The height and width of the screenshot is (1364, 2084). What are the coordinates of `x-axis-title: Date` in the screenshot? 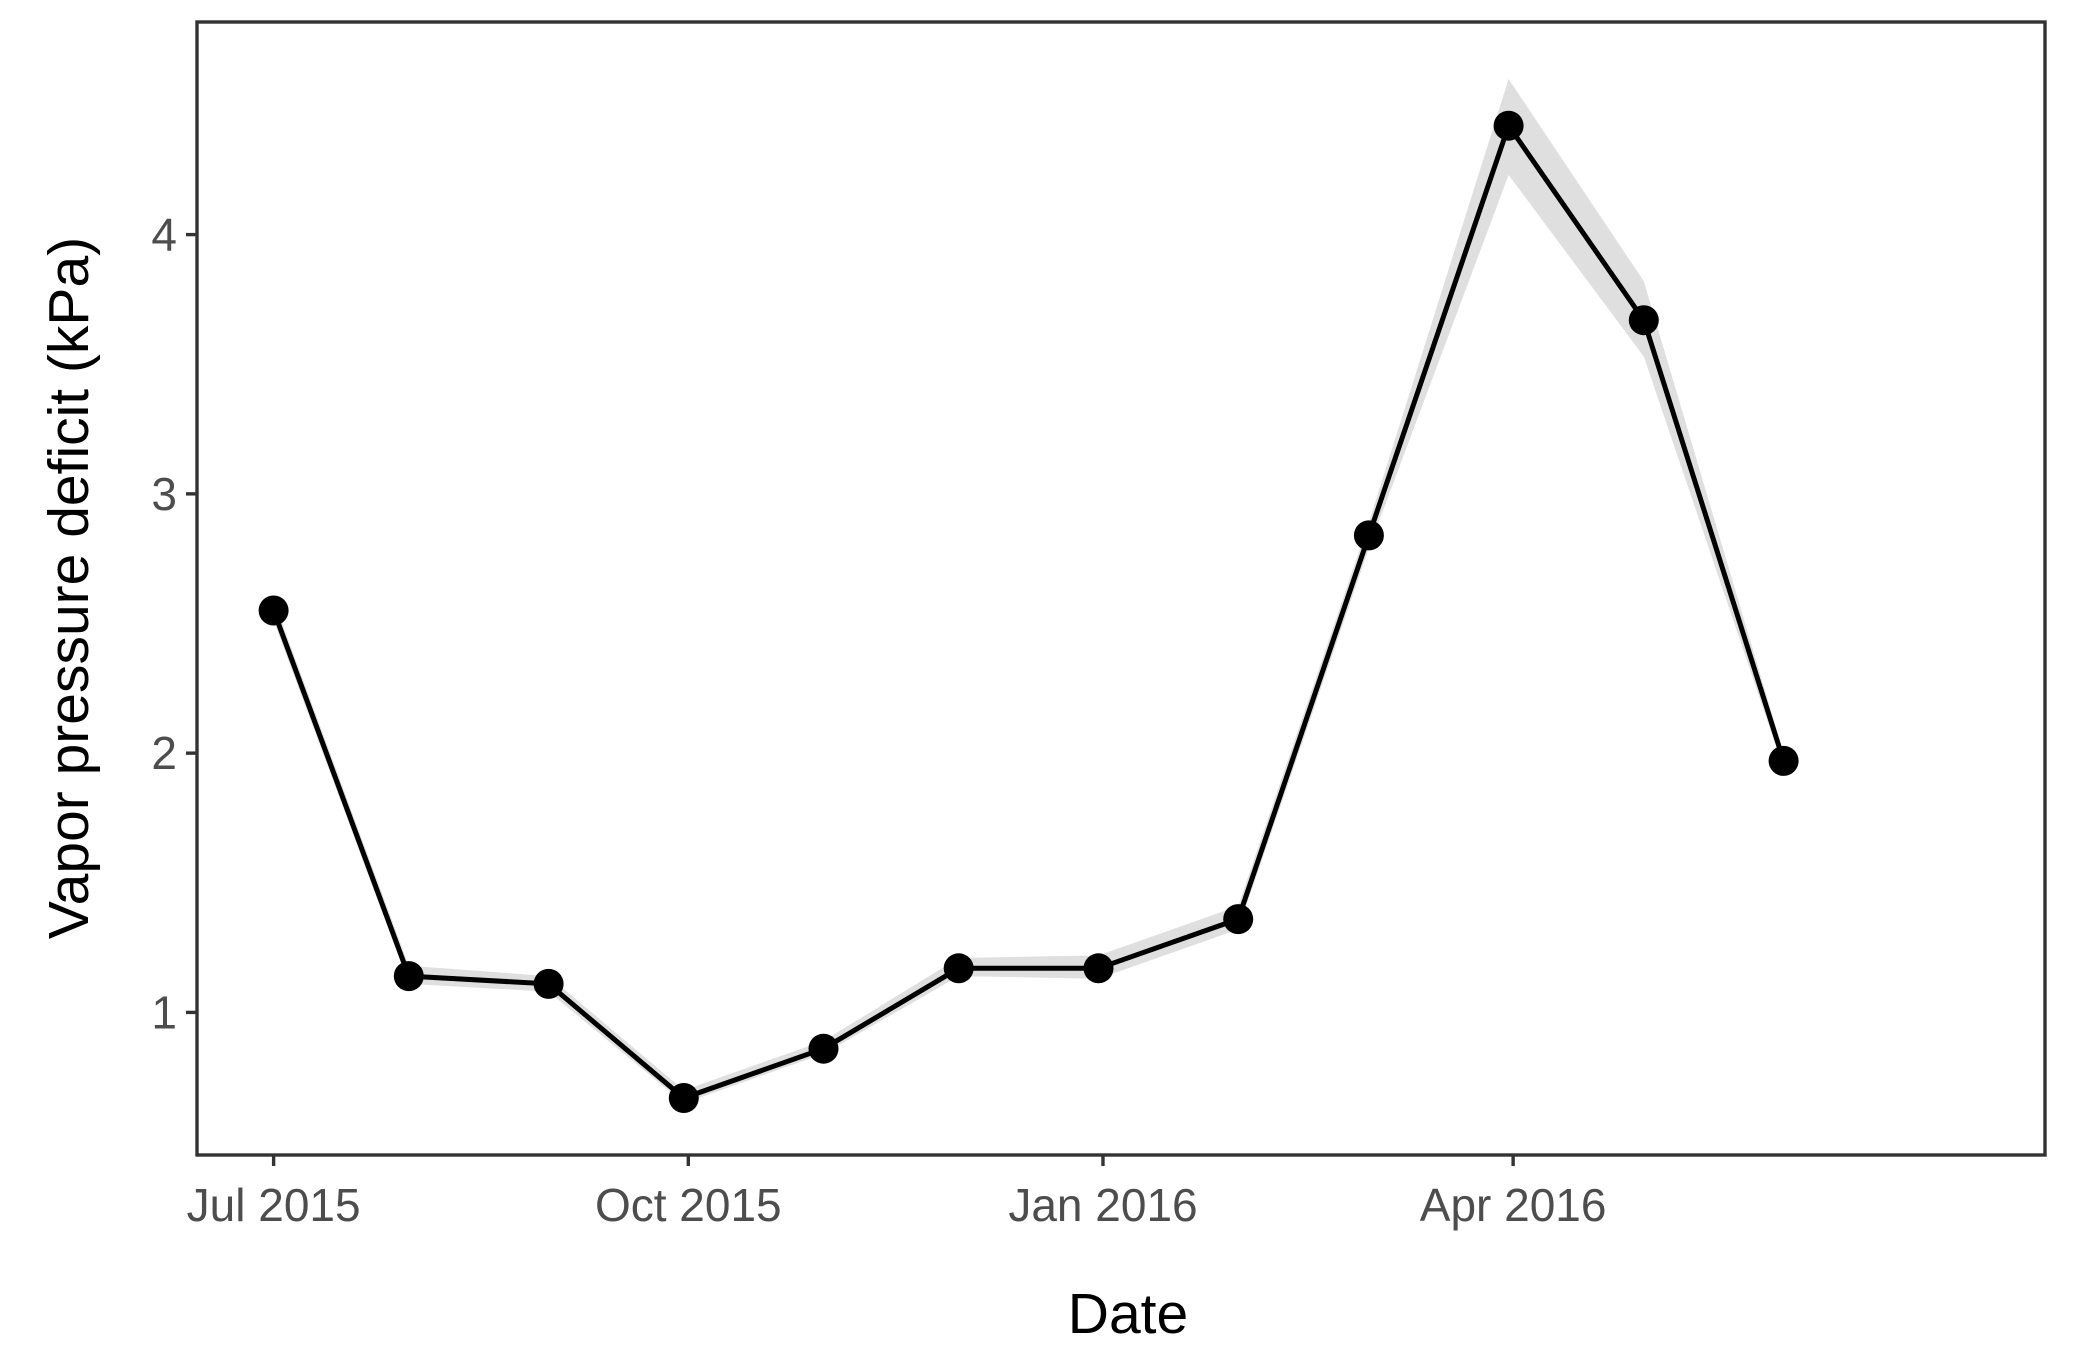 It's located at (1128, 1314).